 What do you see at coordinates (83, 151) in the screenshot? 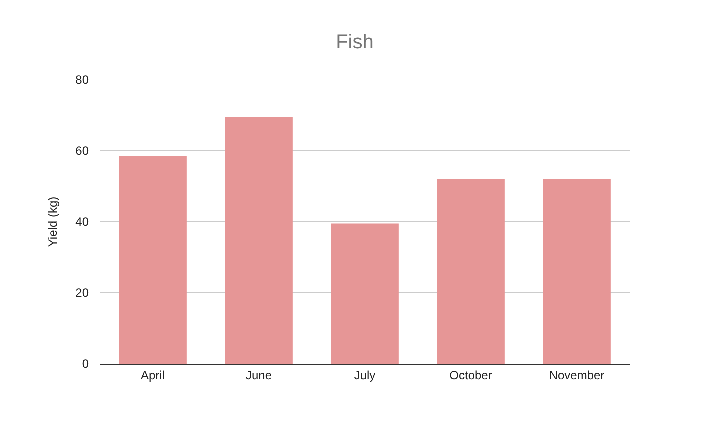
I see `y-tick-label: 60` at bounding box center [83, 151].